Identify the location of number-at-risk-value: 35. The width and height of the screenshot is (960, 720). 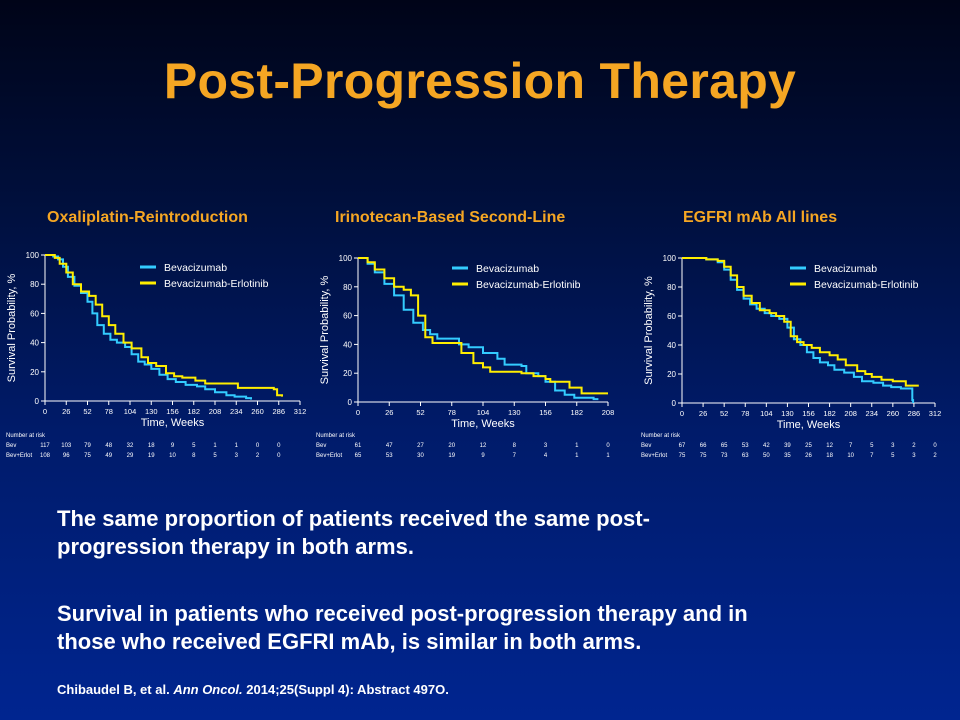
(787, 456).